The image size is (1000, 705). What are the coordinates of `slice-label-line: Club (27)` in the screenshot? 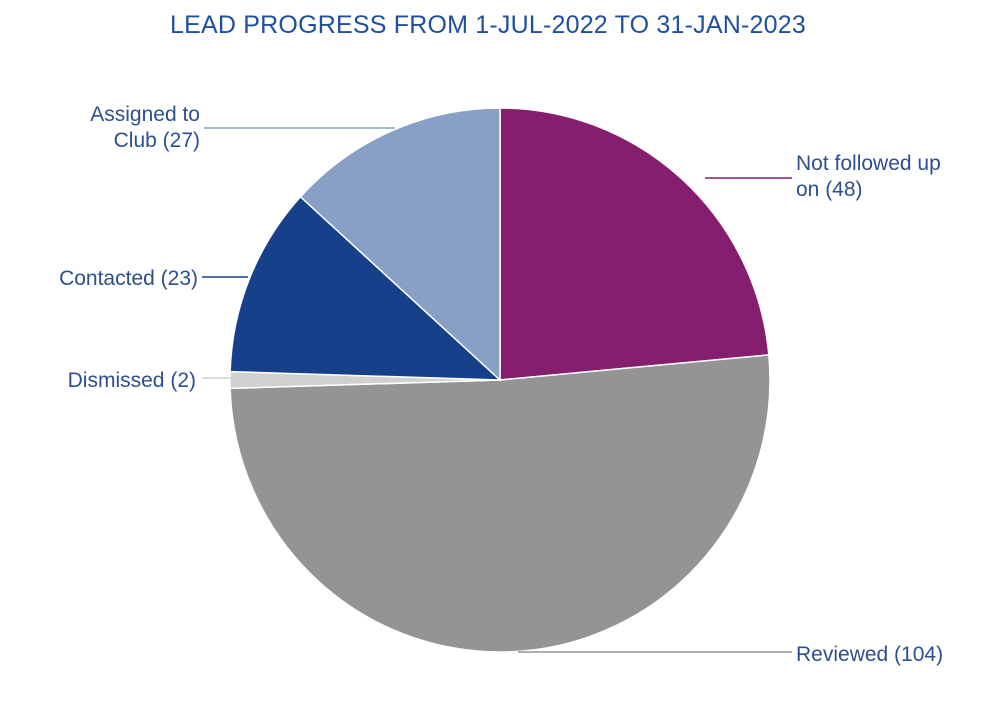 It's located at (157, 140).